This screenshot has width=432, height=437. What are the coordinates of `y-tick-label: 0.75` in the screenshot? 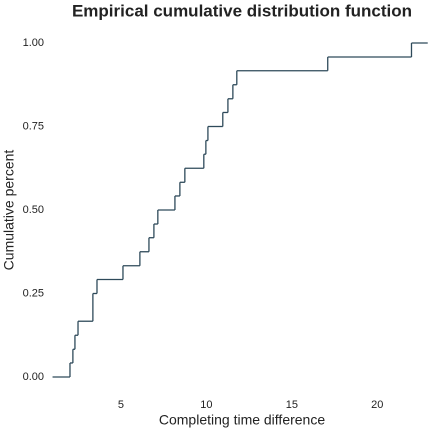 It's located at (33, 126).